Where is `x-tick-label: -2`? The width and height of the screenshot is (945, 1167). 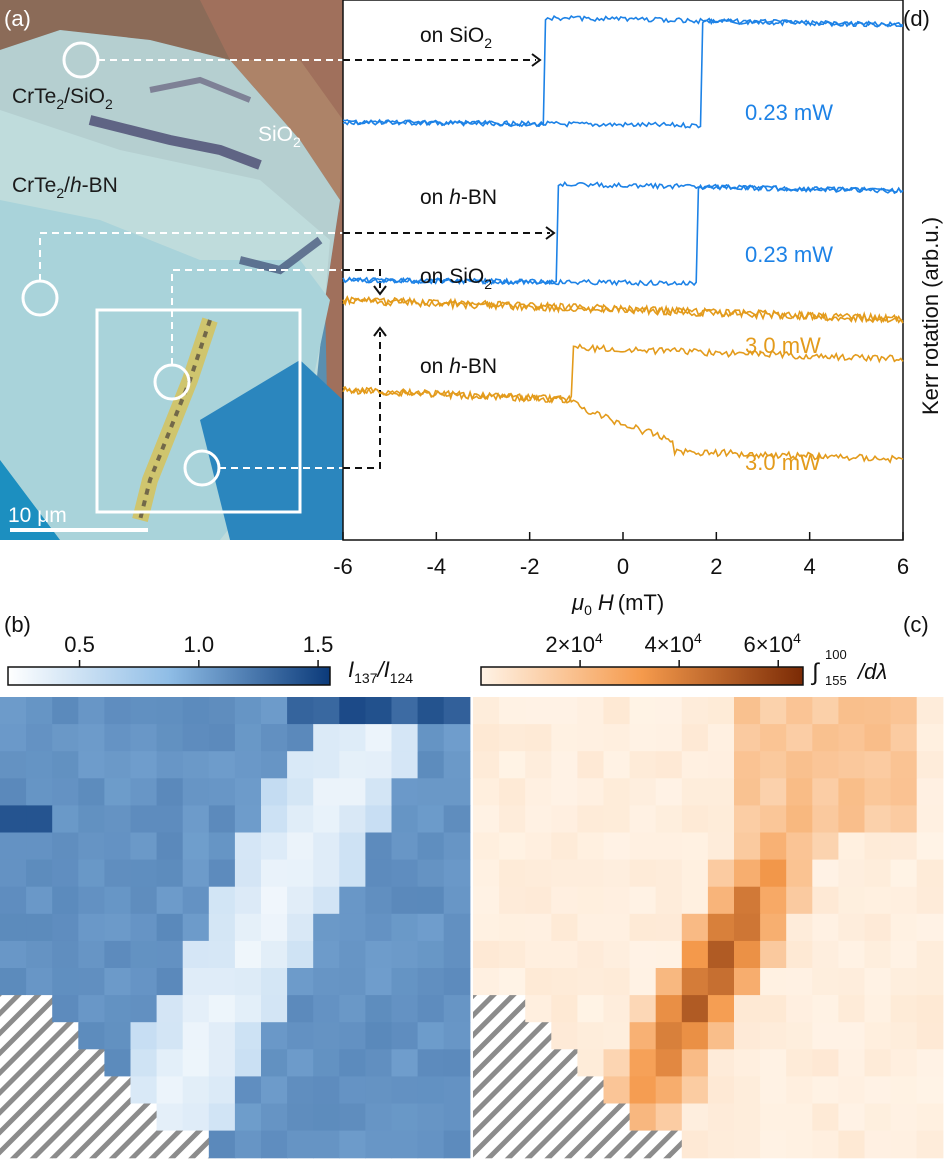 x-tick-label: -2 is located at coordinates (530, 566).